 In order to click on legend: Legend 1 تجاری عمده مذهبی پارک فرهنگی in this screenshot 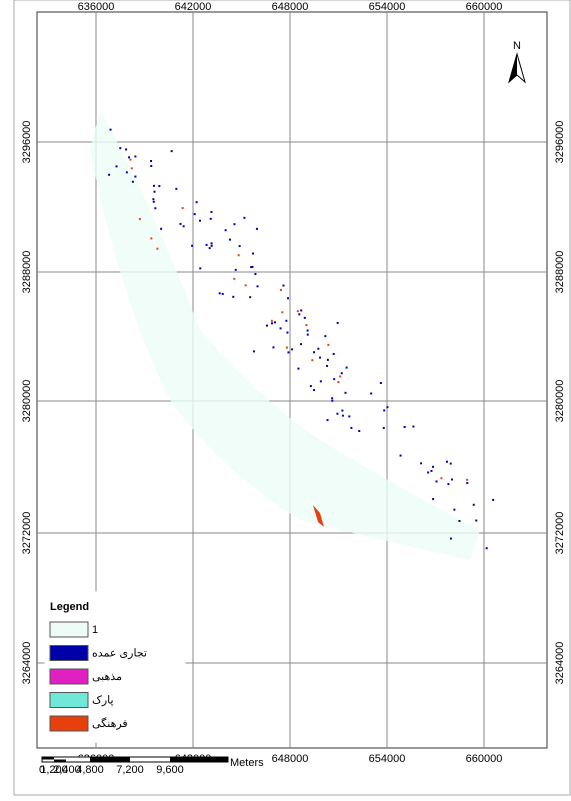, I will do `click(115, 667)`.